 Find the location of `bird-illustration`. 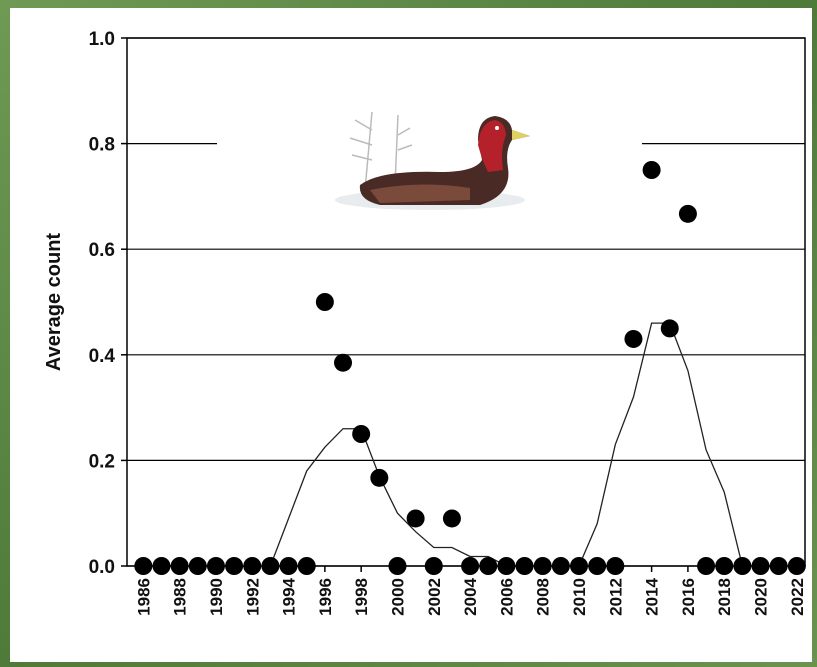

bird-illustration is located at coordinates (429, 154).